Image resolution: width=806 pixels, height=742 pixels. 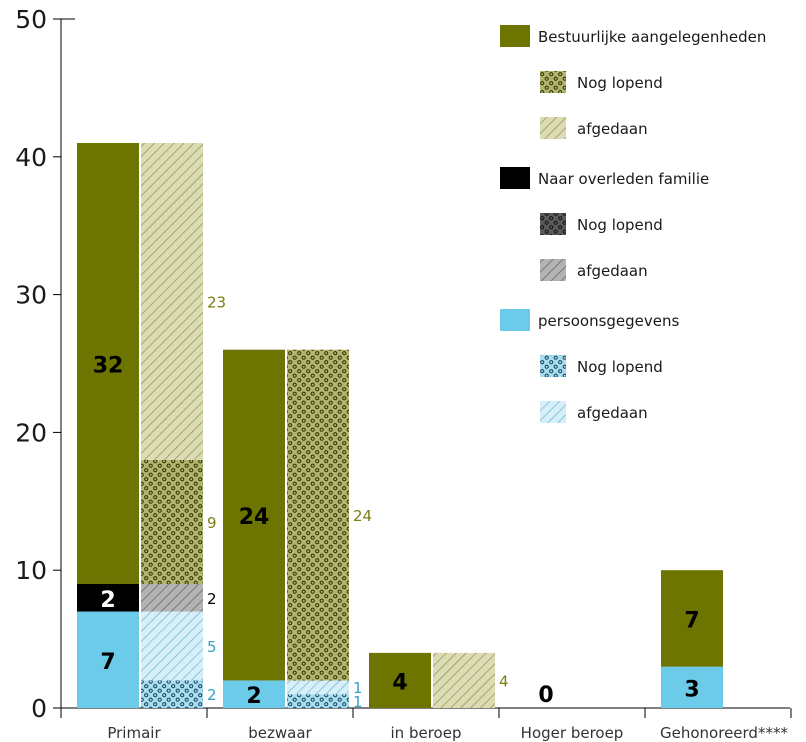 What do you see at coordinates (172, 597) in the screenshot?
I see `status-bar-naar-overleden-familie-afgedaan` at bounding box center [172, 597].